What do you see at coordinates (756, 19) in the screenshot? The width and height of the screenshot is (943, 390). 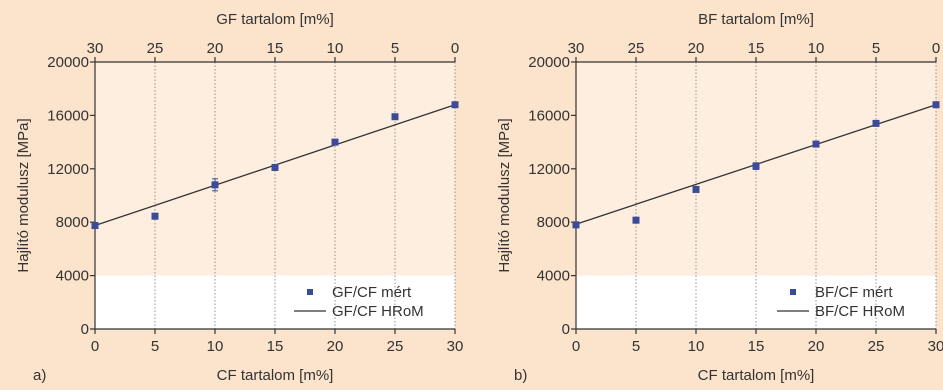 I see `x2-axis-title: BF tartalom [m%]` at bounding box center [756, 19].